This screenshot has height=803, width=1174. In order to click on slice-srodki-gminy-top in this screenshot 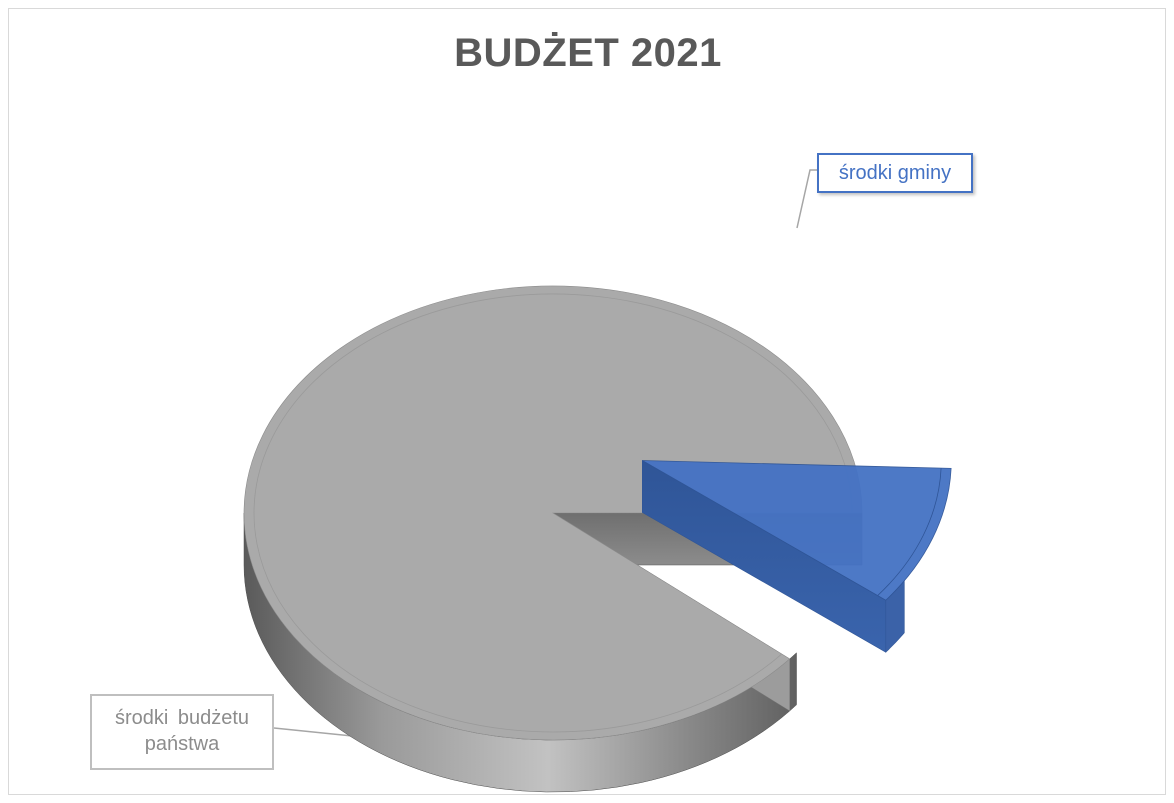, I will do `click(797, 530)`.